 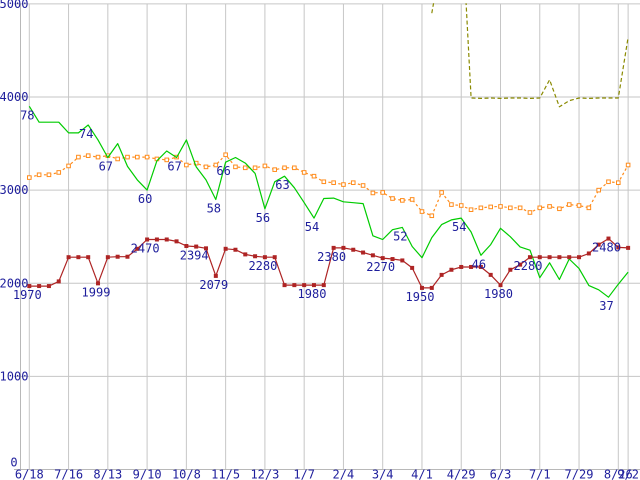 What do you see at coordinates (329, 185) in the screenshot?
I see `series-orange-dashed` at bounding box center [329, 185].